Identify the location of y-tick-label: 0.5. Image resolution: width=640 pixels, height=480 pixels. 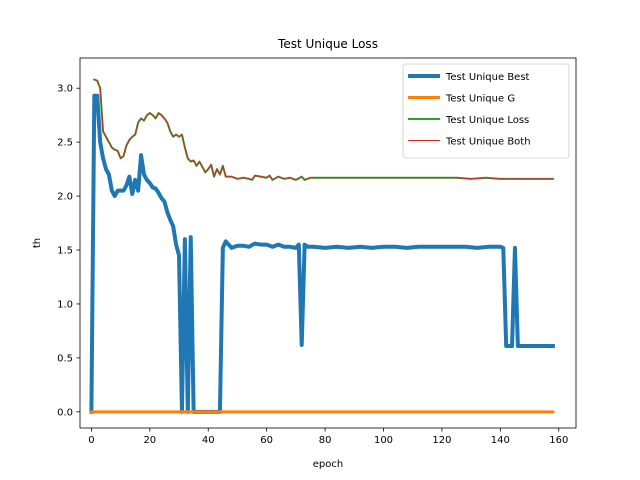
(65, 358).